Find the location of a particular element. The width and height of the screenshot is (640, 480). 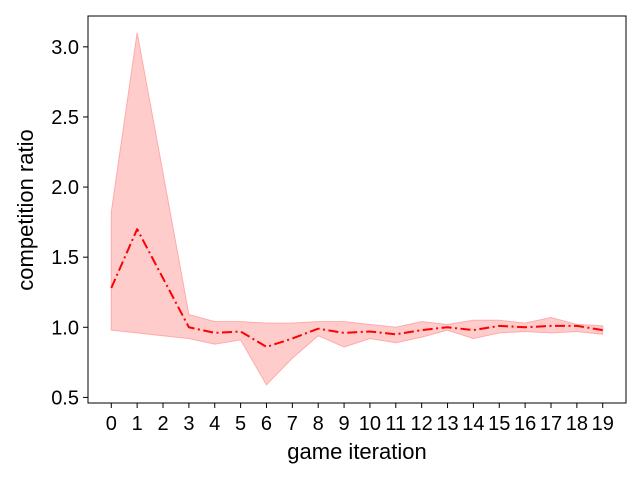

x-axis: 0 1 2 3 4 5 6 7 8 9 10 11 12 13 14 15 16 17 18 19 is located at coordinates (360, 419).